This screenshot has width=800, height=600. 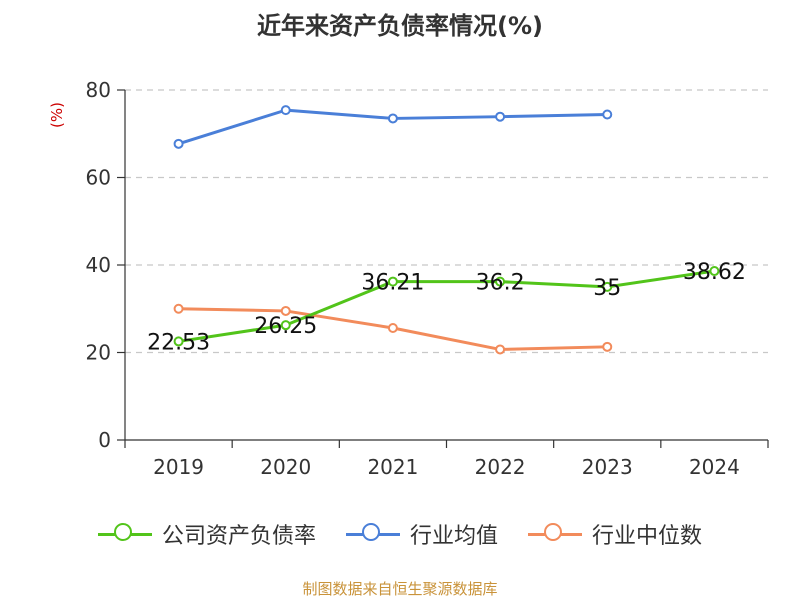 What do you see at coordinates (647, 536) in the screenshot?
I see `legend-label: 行业中位数` at bounding box center [647, 536].